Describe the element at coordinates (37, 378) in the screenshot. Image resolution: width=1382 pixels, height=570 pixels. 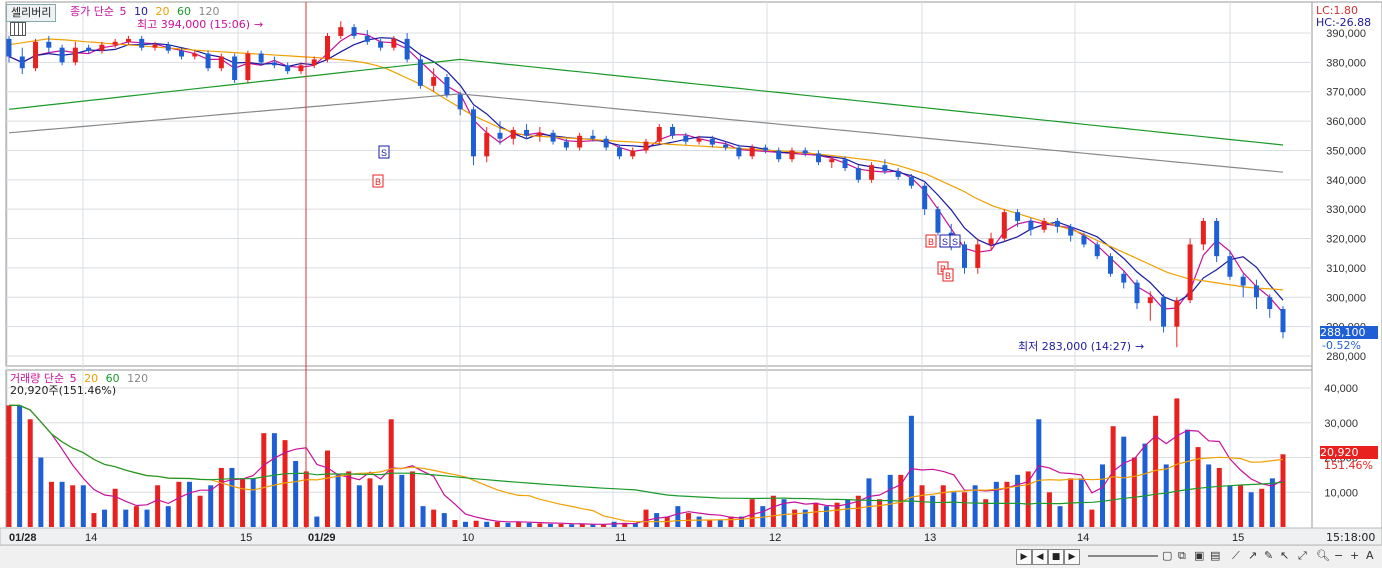
I see `volume-legend-prefix: 거래량 단순` at that location.